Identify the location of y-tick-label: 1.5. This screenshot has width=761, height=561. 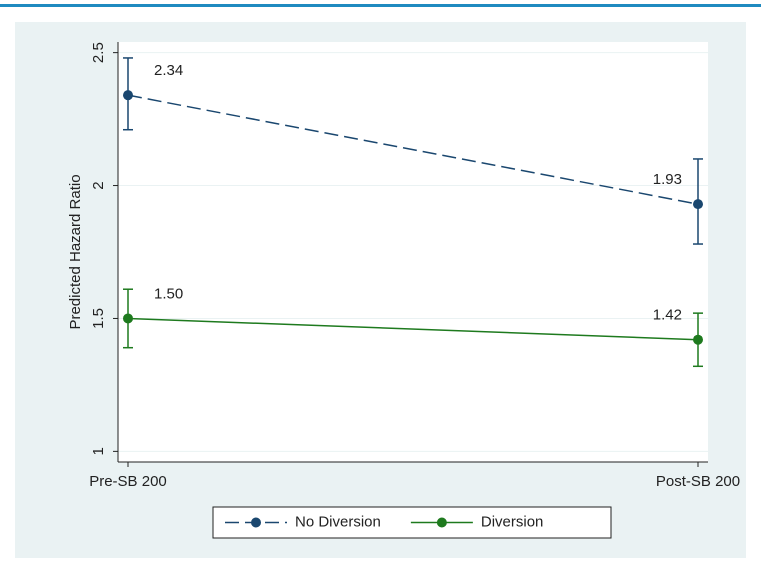
(98, 318).